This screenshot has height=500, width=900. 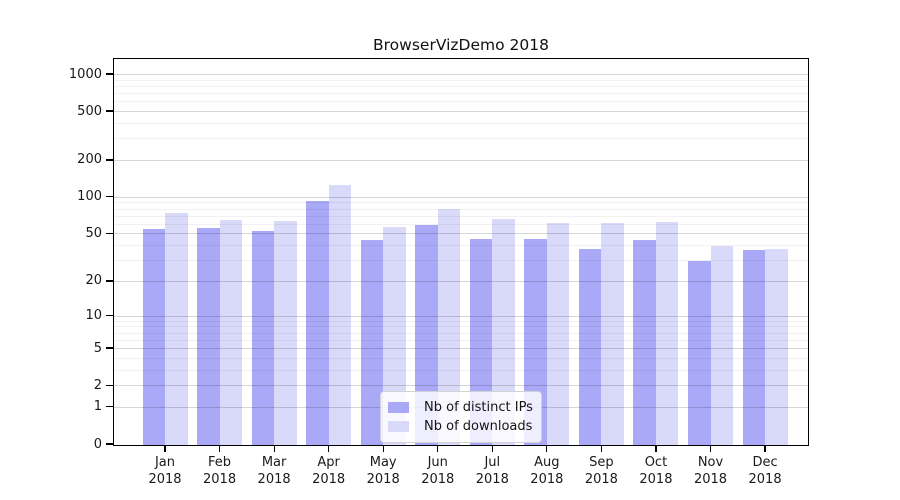 I want to click on bar-nb-of-downloads-oct, so click(x=667, y=333).